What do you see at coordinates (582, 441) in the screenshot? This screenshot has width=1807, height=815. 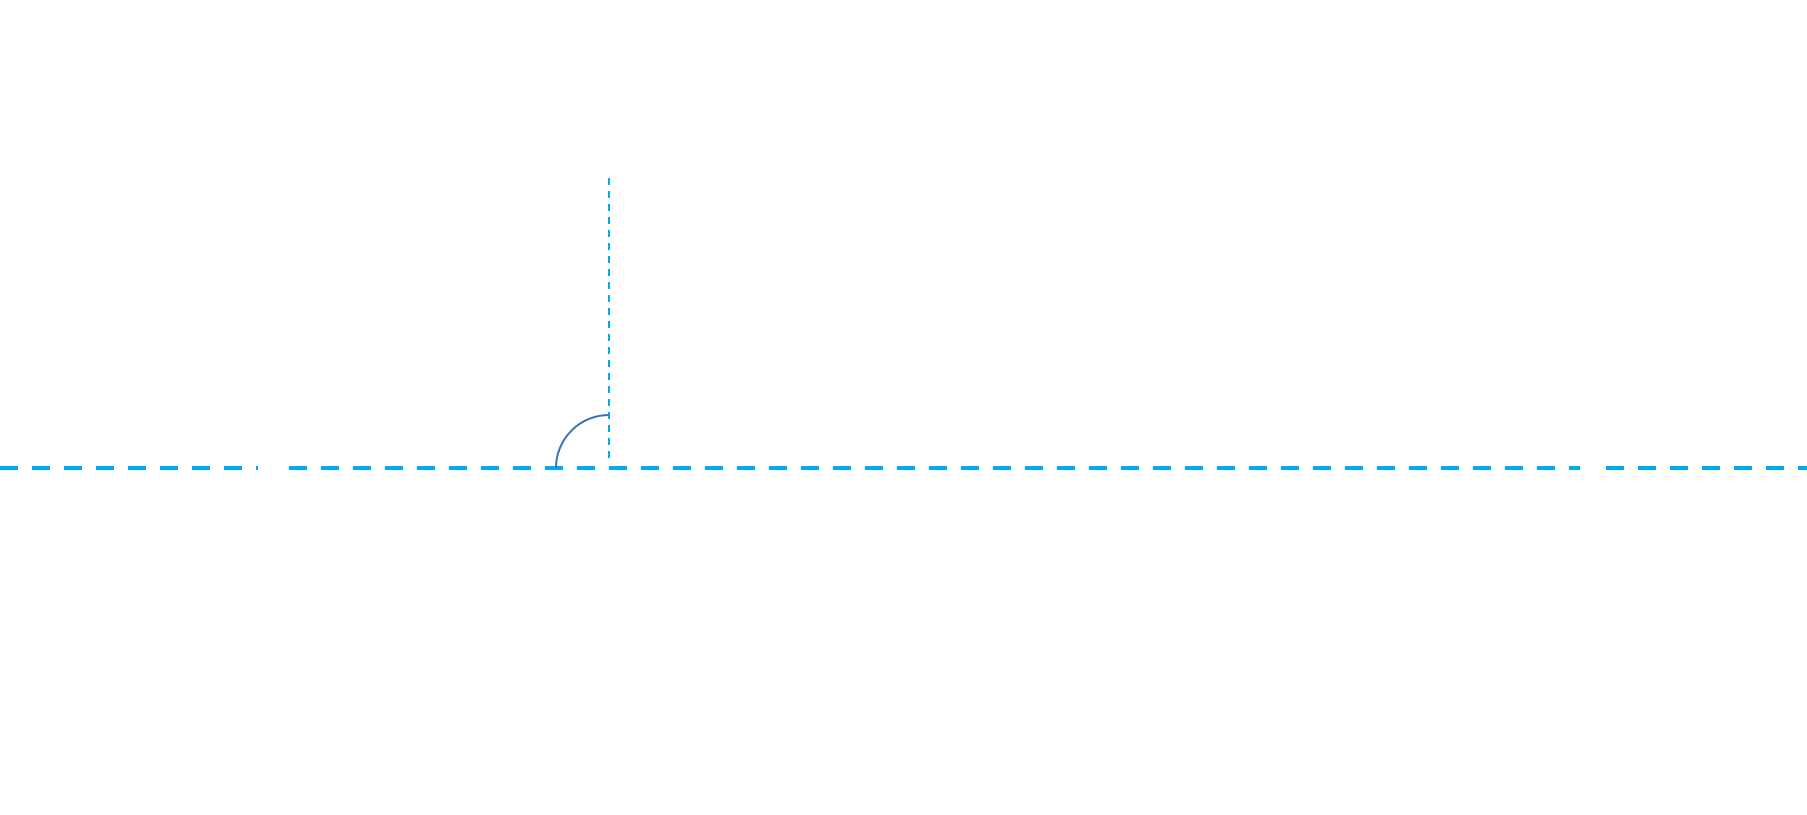 I see `right-angle-arc` at bounding box center [582, 441].